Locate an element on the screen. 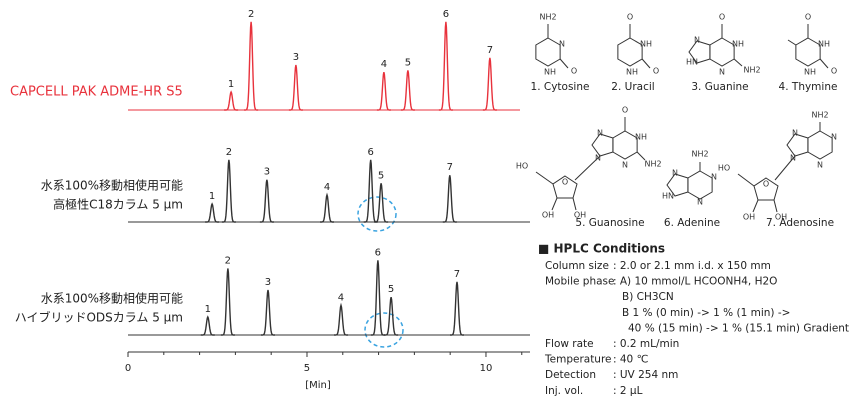 The height and width of the screenshot is (402, 853). condition-value: : 40 ℃ is located at coordinates (630, 360).